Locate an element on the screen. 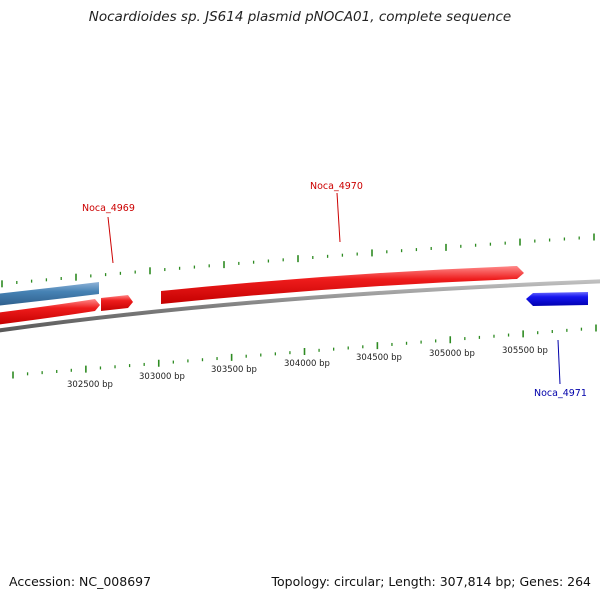  gene-noca4970-feature is located at coordinates (342, 285).